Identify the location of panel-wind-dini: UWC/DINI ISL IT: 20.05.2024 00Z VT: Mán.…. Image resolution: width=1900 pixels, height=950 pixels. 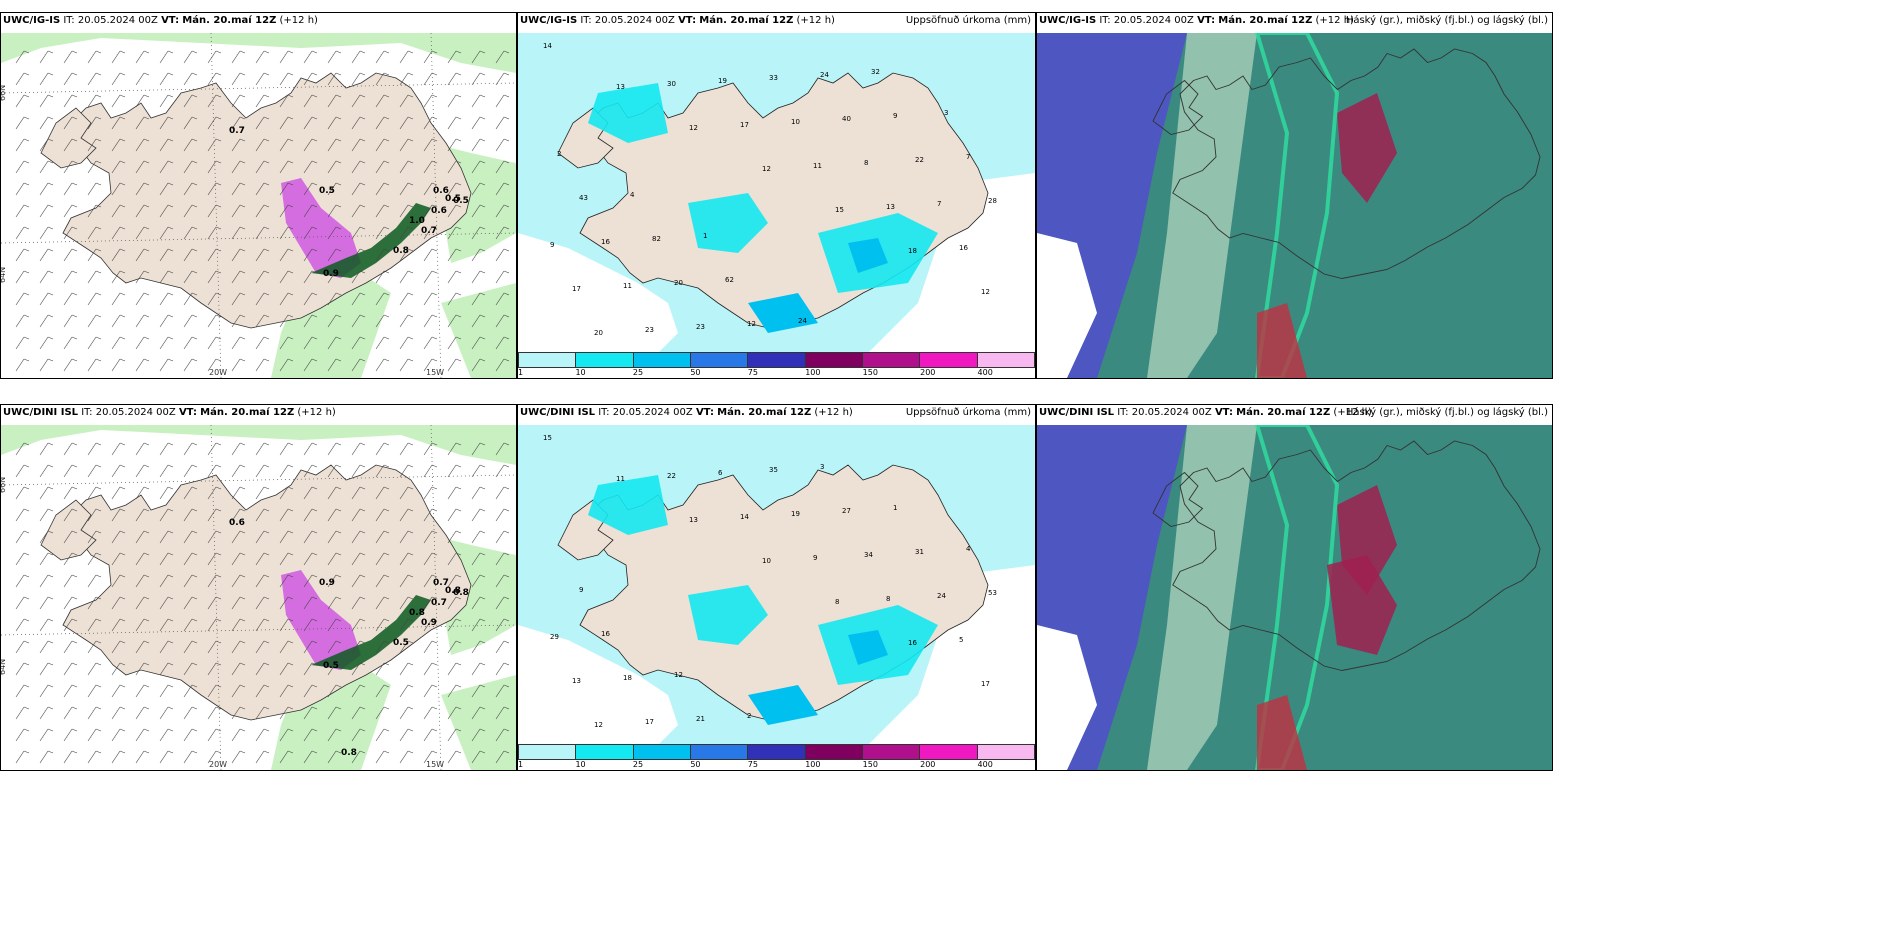
(258, 587).